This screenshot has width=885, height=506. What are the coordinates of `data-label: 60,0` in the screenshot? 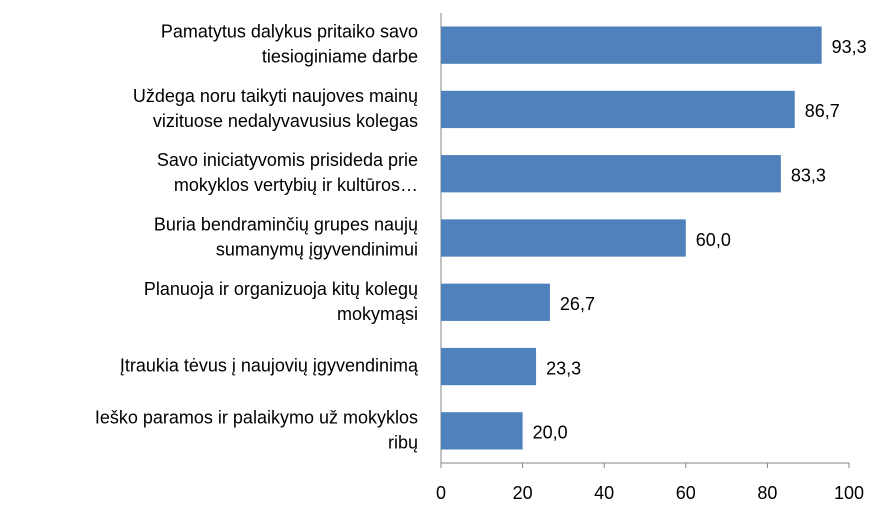 It's located at (713, 240).